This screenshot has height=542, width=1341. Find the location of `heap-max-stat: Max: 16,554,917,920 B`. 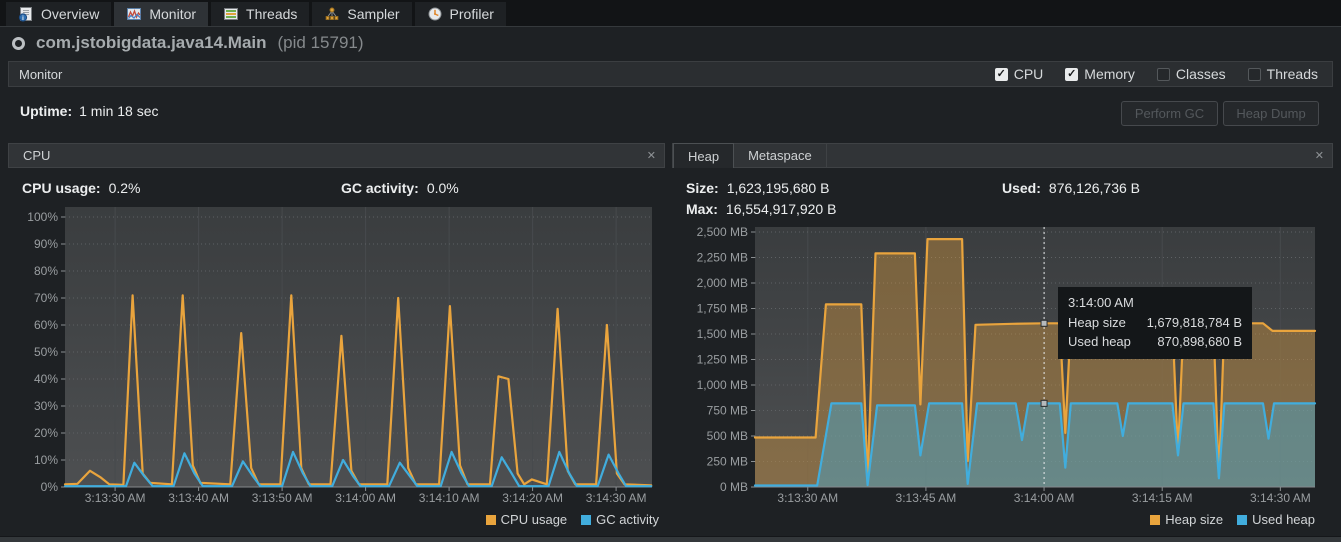

heap-max-stat: Max: 16,554,917,920 B is located at coordinates (761, 209).